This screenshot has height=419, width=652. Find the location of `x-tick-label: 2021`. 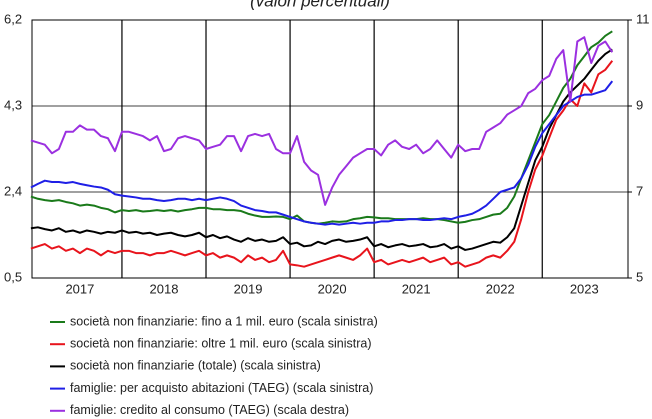

x-tick-label: 2021 is located at coordinates (416, 288).